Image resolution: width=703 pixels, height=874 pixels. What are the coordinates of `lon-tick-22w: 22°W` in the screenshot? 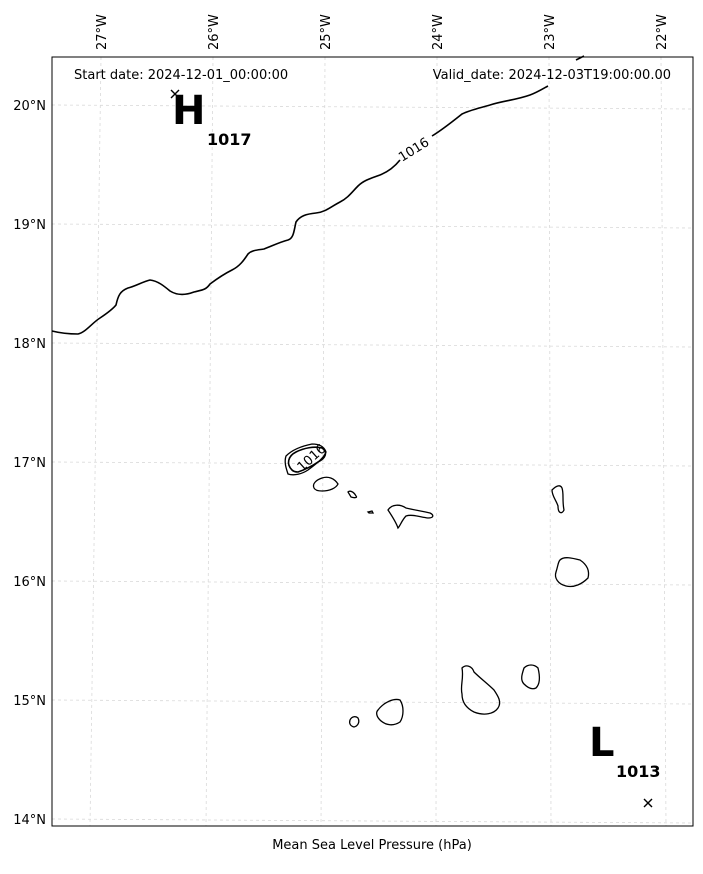 It's located at (662, 32).